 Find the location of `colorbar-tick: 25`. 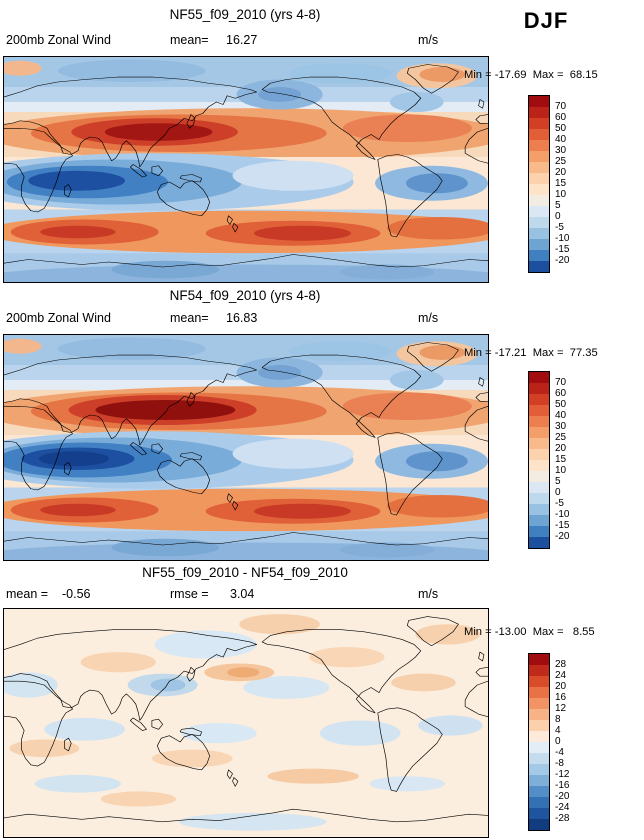

colorbar-tick: 25 is located at coordinates (561, 437).